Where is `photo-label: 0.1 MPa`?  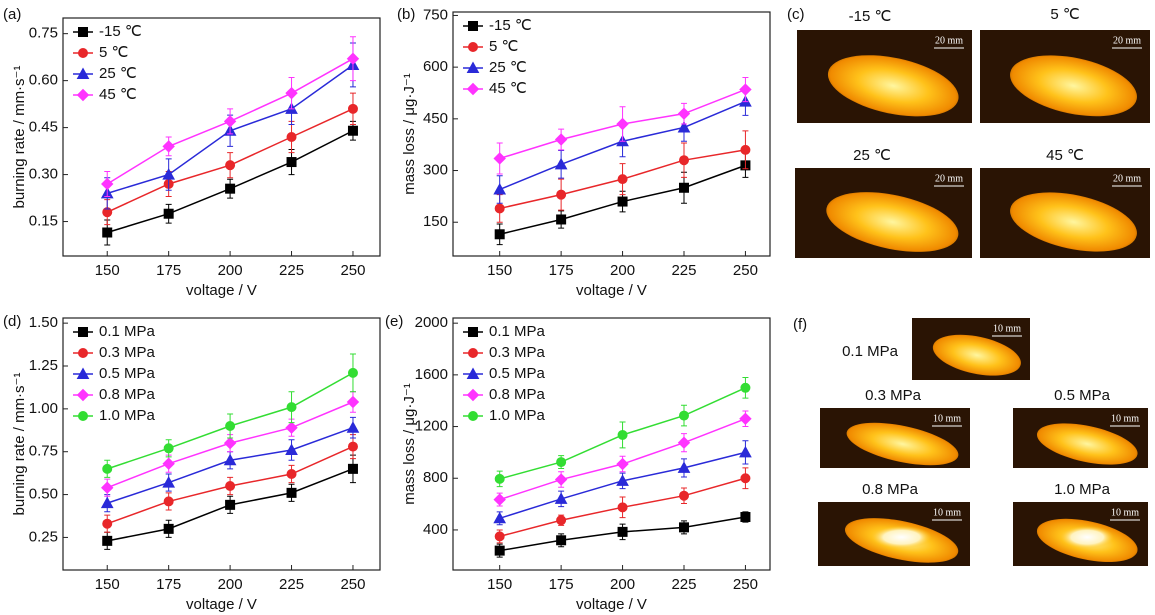
photo-label: 0.1 MPa is located at coordinates (870, 351).